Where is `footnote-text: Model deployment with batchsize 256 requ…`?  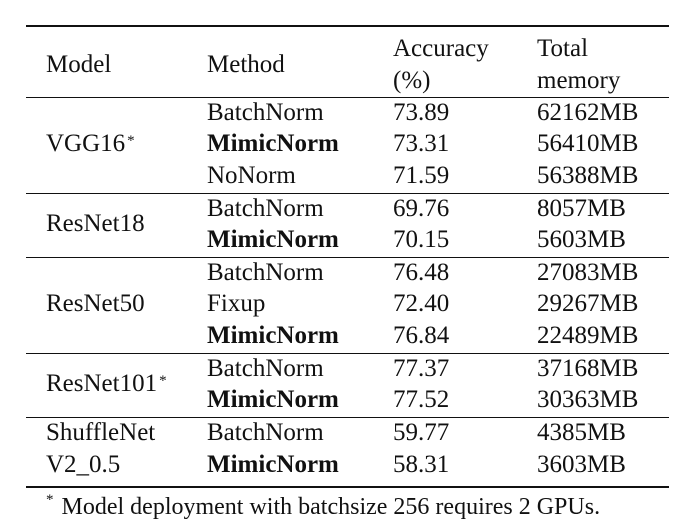 footnote-text: Model deployment with batchsize 256 requ… is located at coordinates (331, 507).